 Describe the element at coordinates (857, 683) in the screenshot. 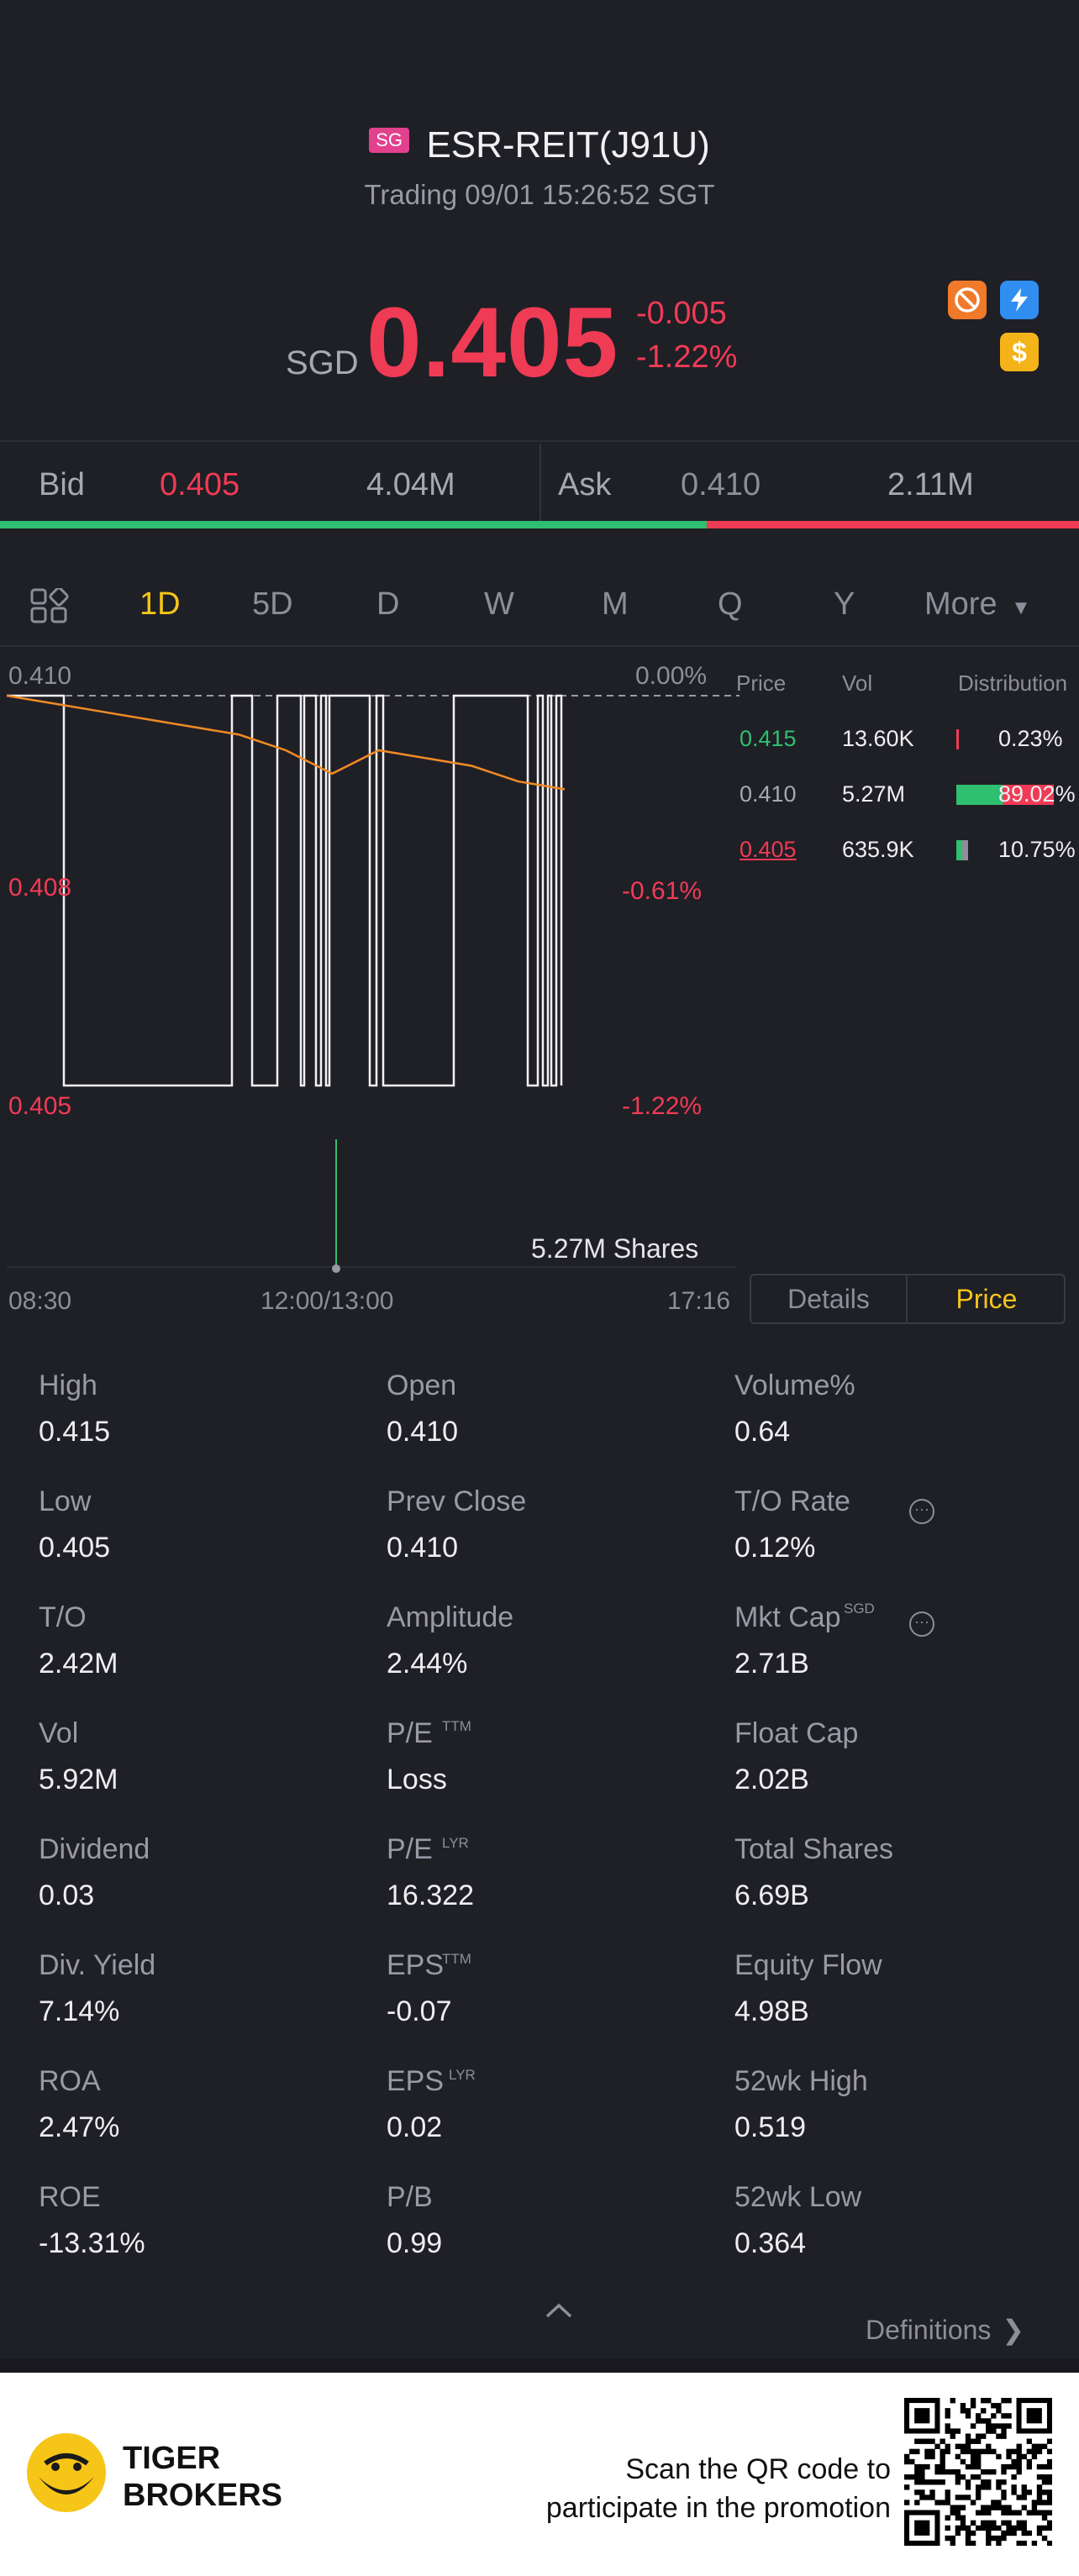

I see `dist-header-vol: Vol` at that location.